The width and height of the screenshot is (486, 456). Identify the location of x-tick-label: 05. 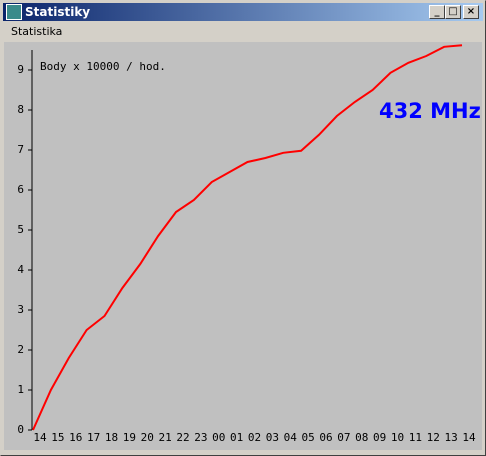
(308, 437).